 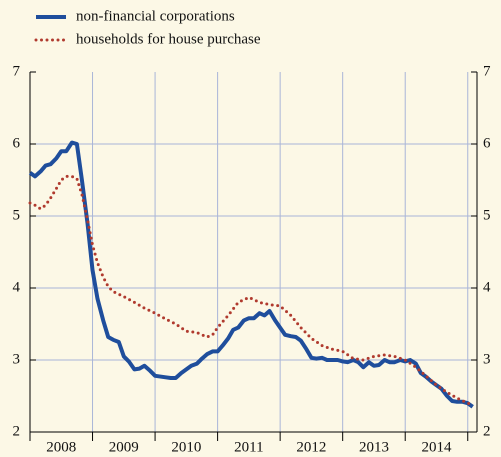 What do you see at coordinates (17, 287) in the screenshot?
I see `y-tick-label: 4` at bounding box center [17, 287].